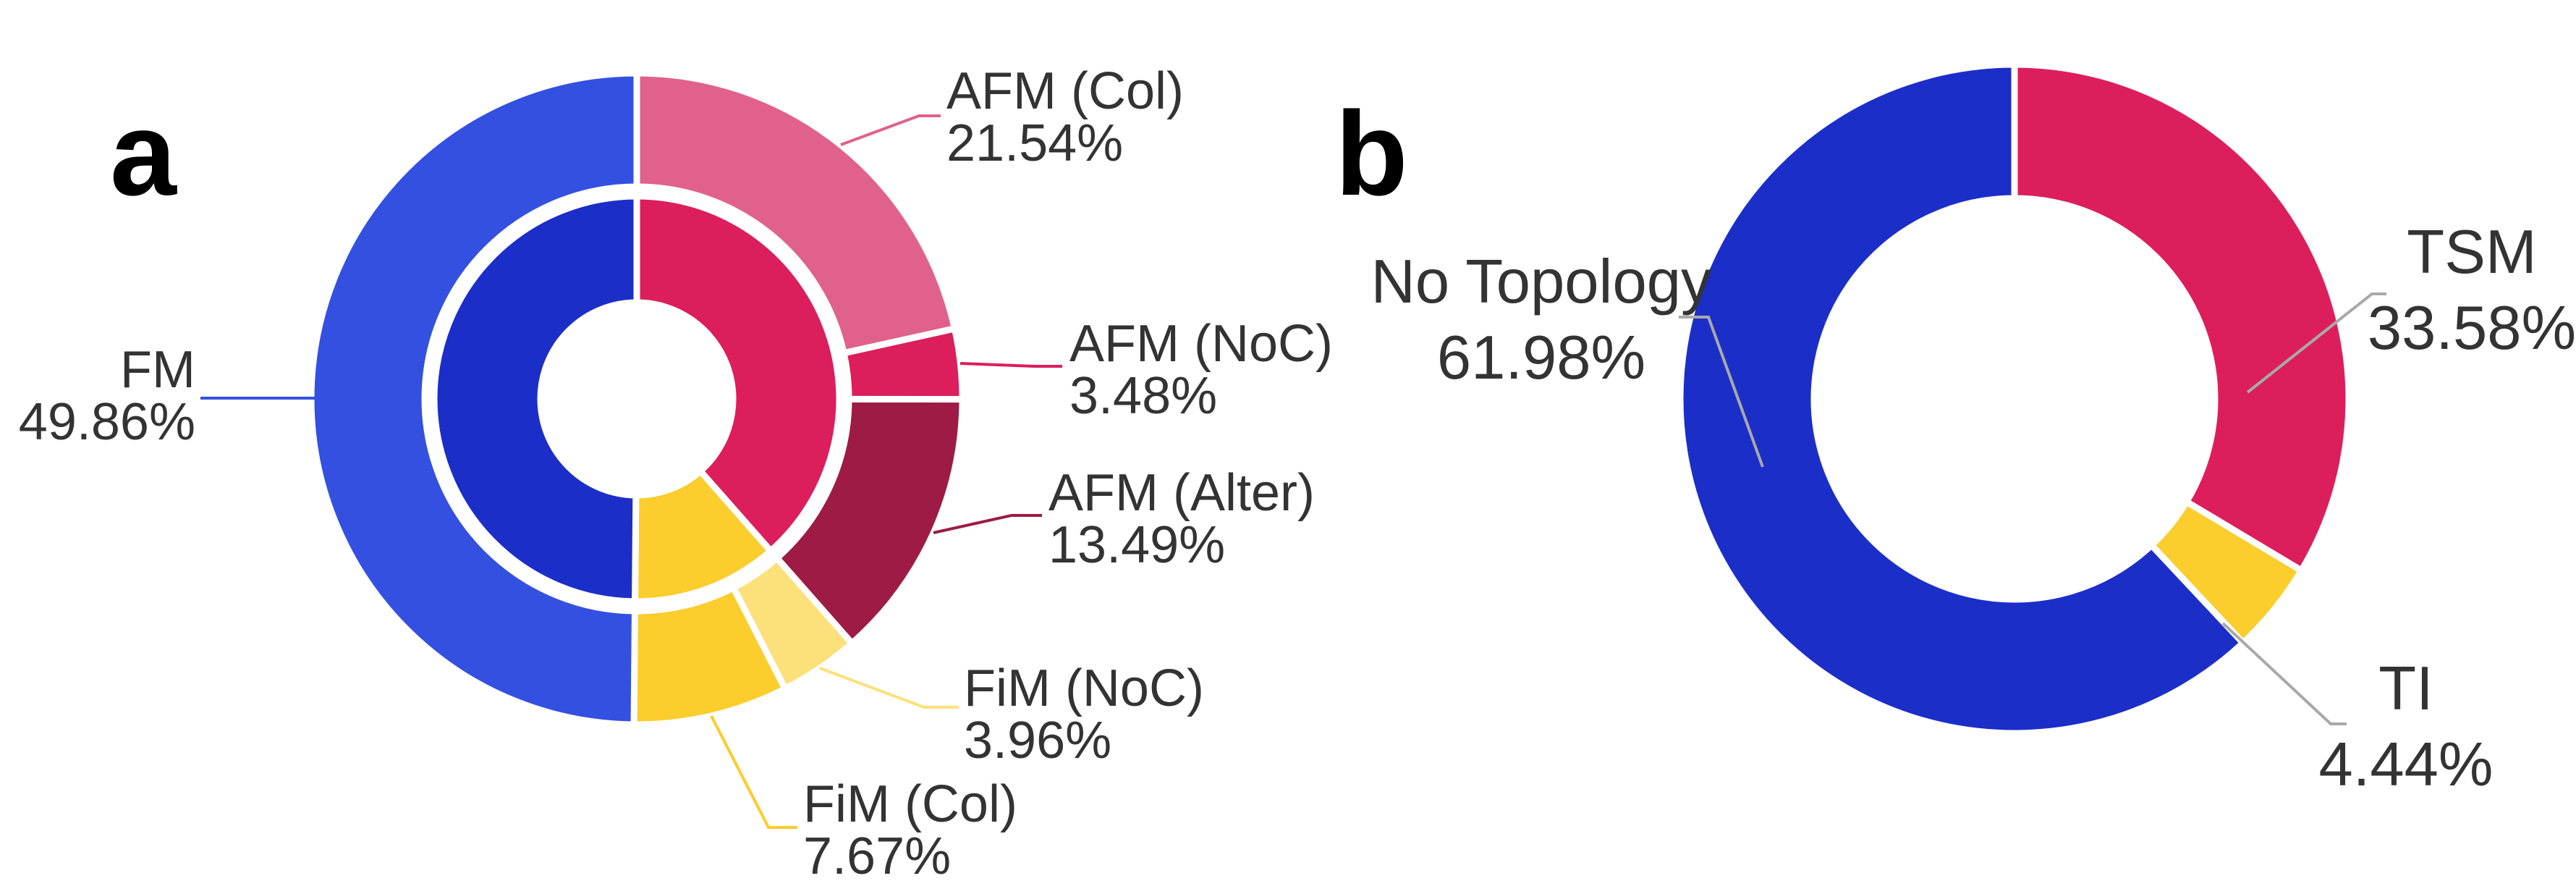 The height and width of the screenshot is (894, 2576). Describe the element at coordinates (889, 688) in the screenshot. I see `leader-line-fim-noc-` at that location.